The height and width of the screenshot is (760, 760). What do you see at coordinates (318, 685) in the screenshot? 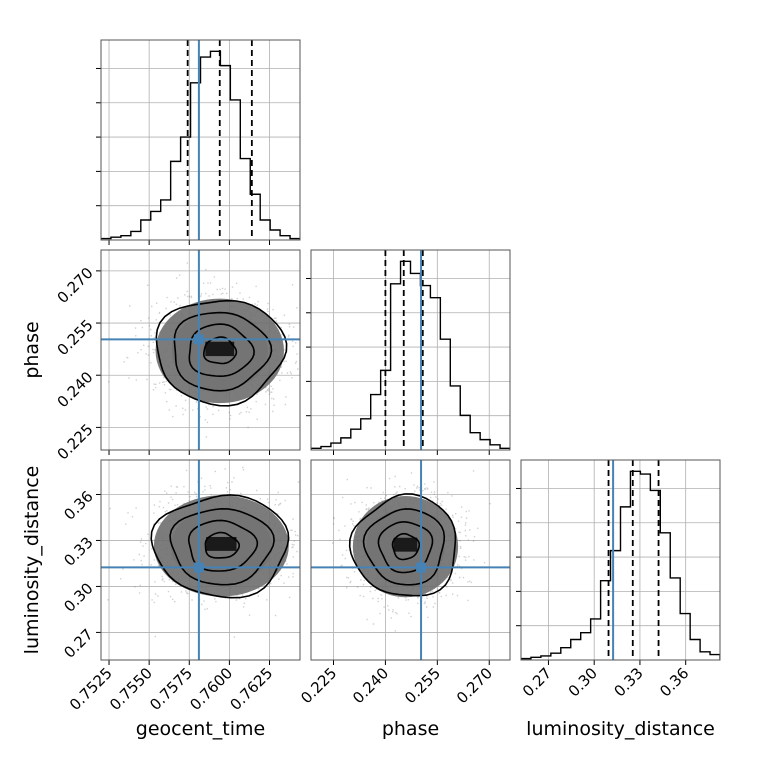
I see `x-tick-label: 0.225` at bounding box center [318, 685].